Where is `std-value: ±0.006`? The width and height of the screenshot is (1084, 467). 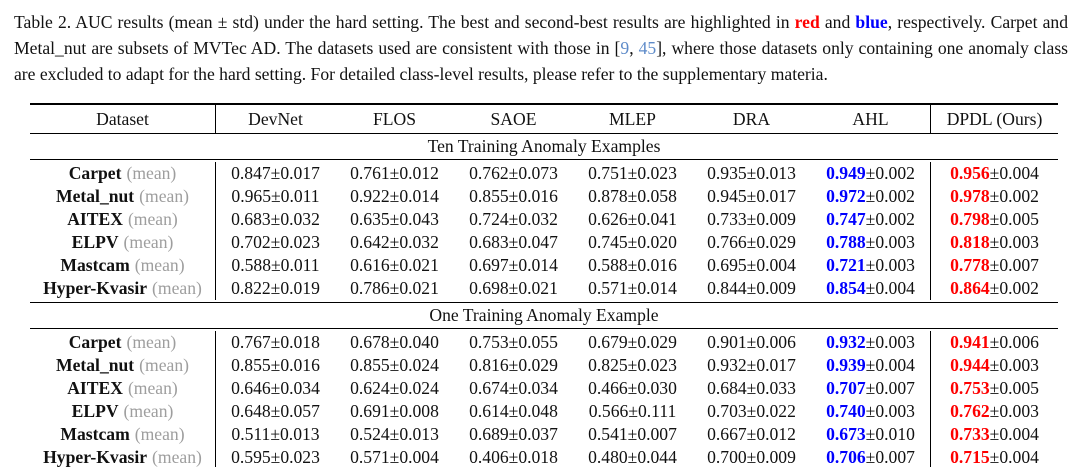 std-value: ±0.006 is located at coordinates (1014, 342).